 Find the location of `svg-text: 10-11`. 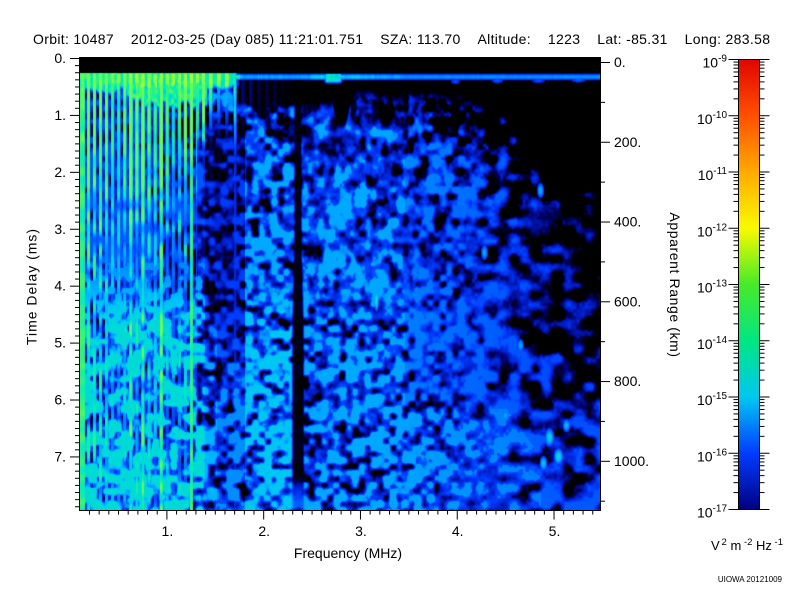

svg-text: 10-11 is located at coordinates (713, 174).